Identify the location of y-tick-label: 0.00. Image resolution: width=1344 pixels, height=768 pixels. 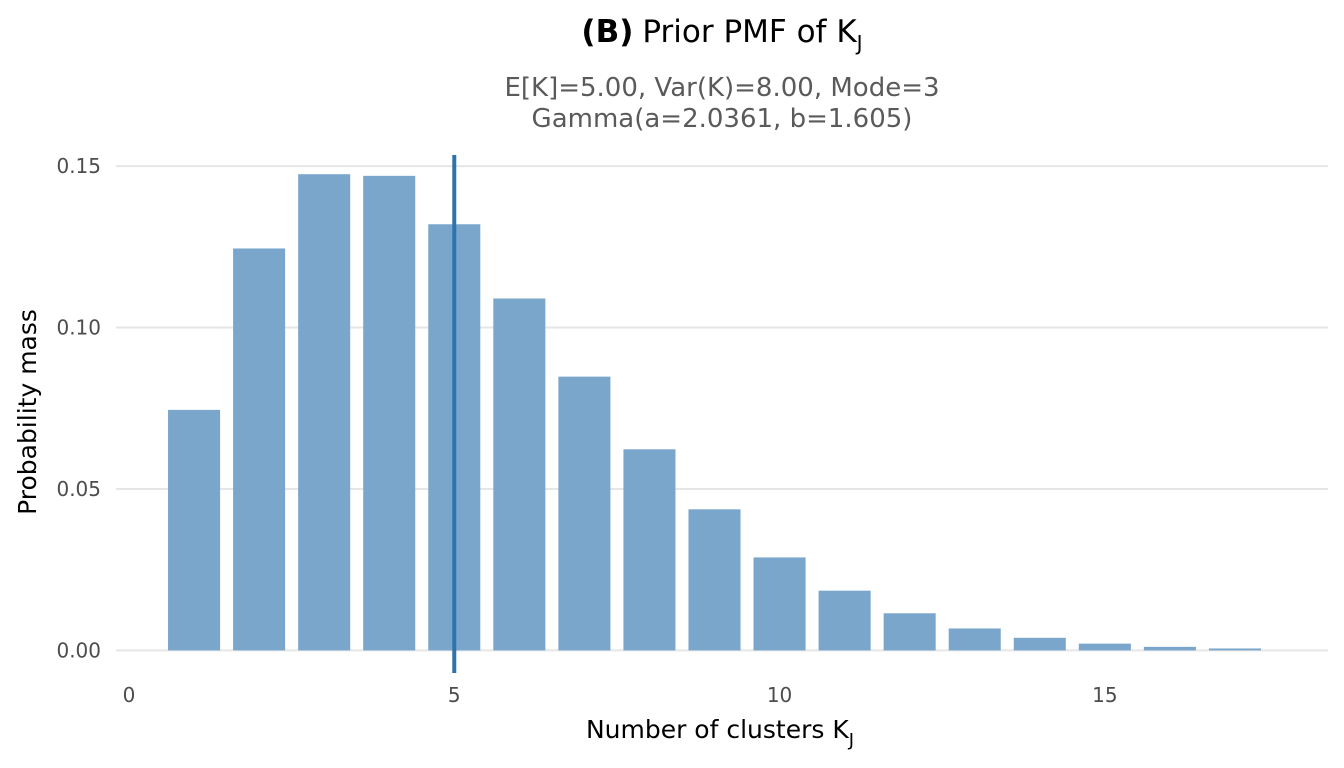
(78, 650).